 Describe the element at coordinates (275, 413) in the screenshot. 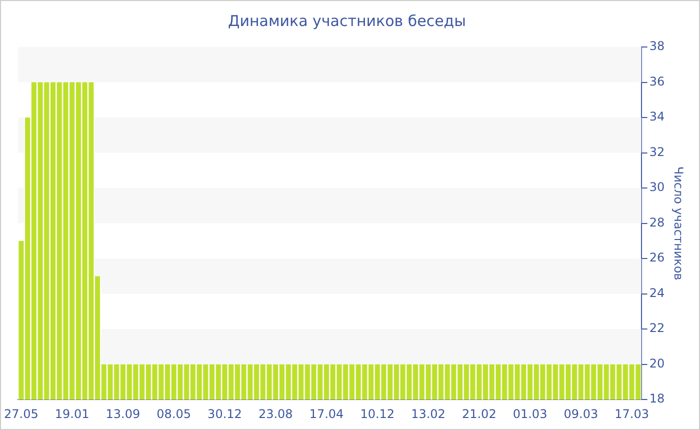

I see `x-tick-label: 23.08` at that location.